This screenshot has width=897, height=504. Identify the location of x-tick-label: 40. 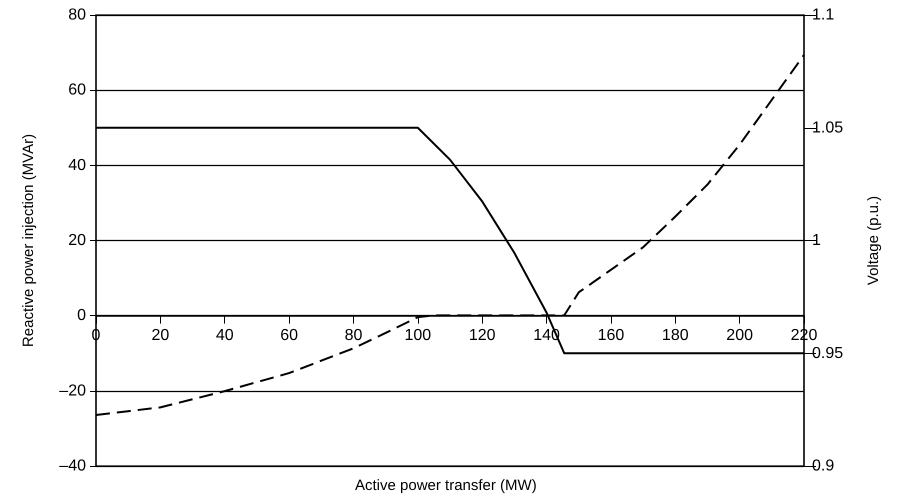
(225, 335).